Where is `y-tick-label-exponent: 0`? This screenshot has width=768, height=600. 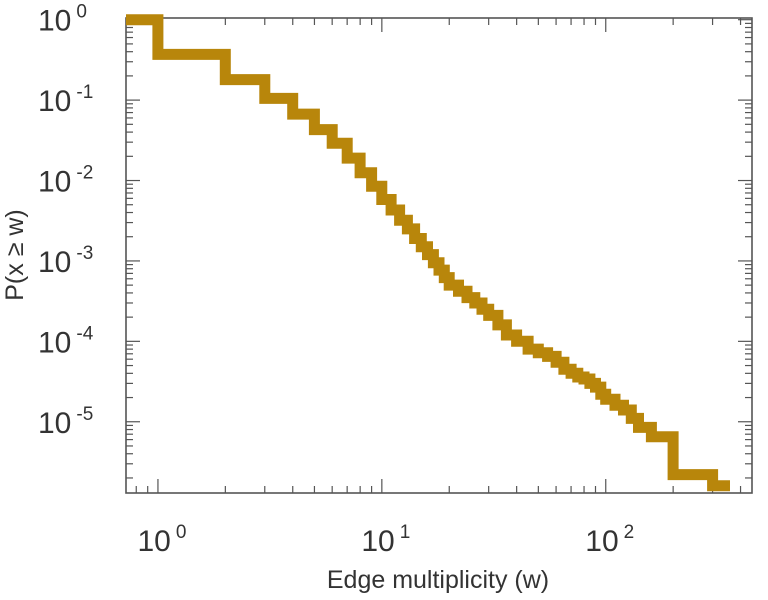 y-tick-label-exponent: 0 is located at coordinates (81, 12).